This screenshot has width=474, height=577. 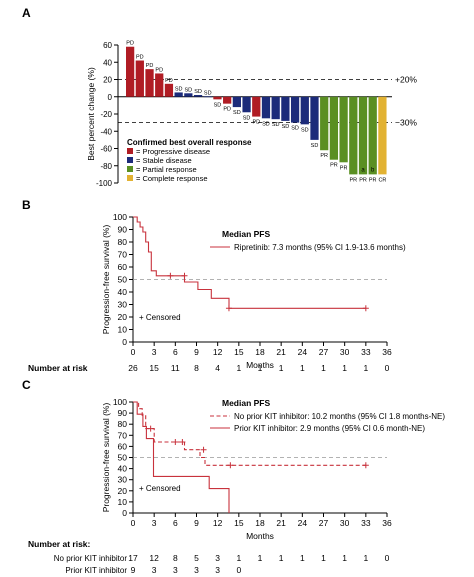 What do you see at coordinates (363, 170) in the screenshot?
I see `bar-superscript: a` at bounding box center [363, 170].